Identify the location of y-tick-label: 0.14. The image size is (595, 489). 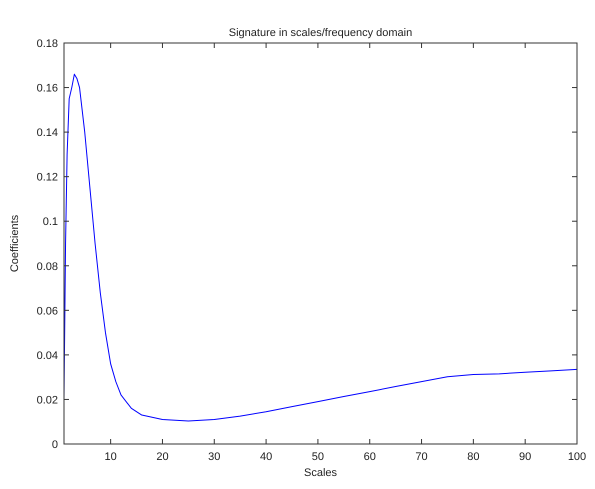
(47, 133).